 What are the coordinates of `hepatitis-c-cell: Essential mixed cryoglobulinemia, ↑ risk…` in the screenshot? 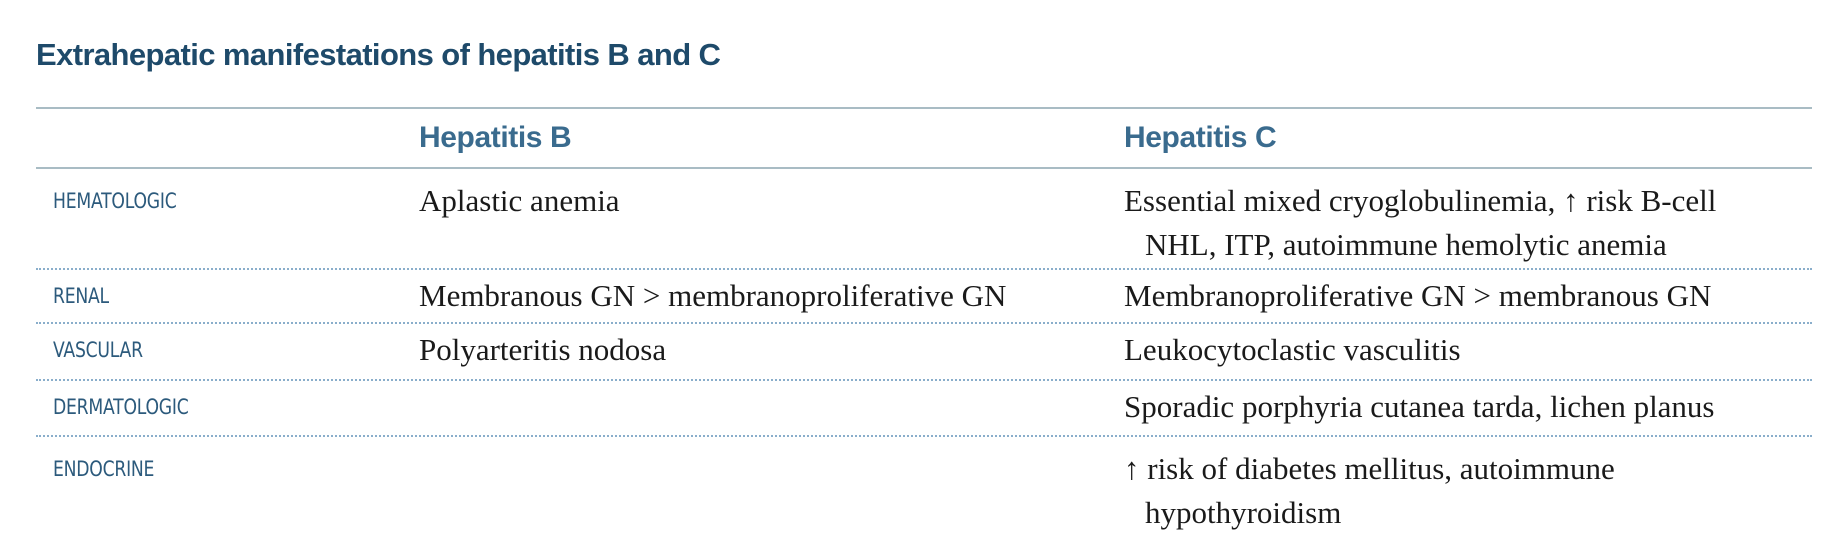 It's located at (1420, 222).